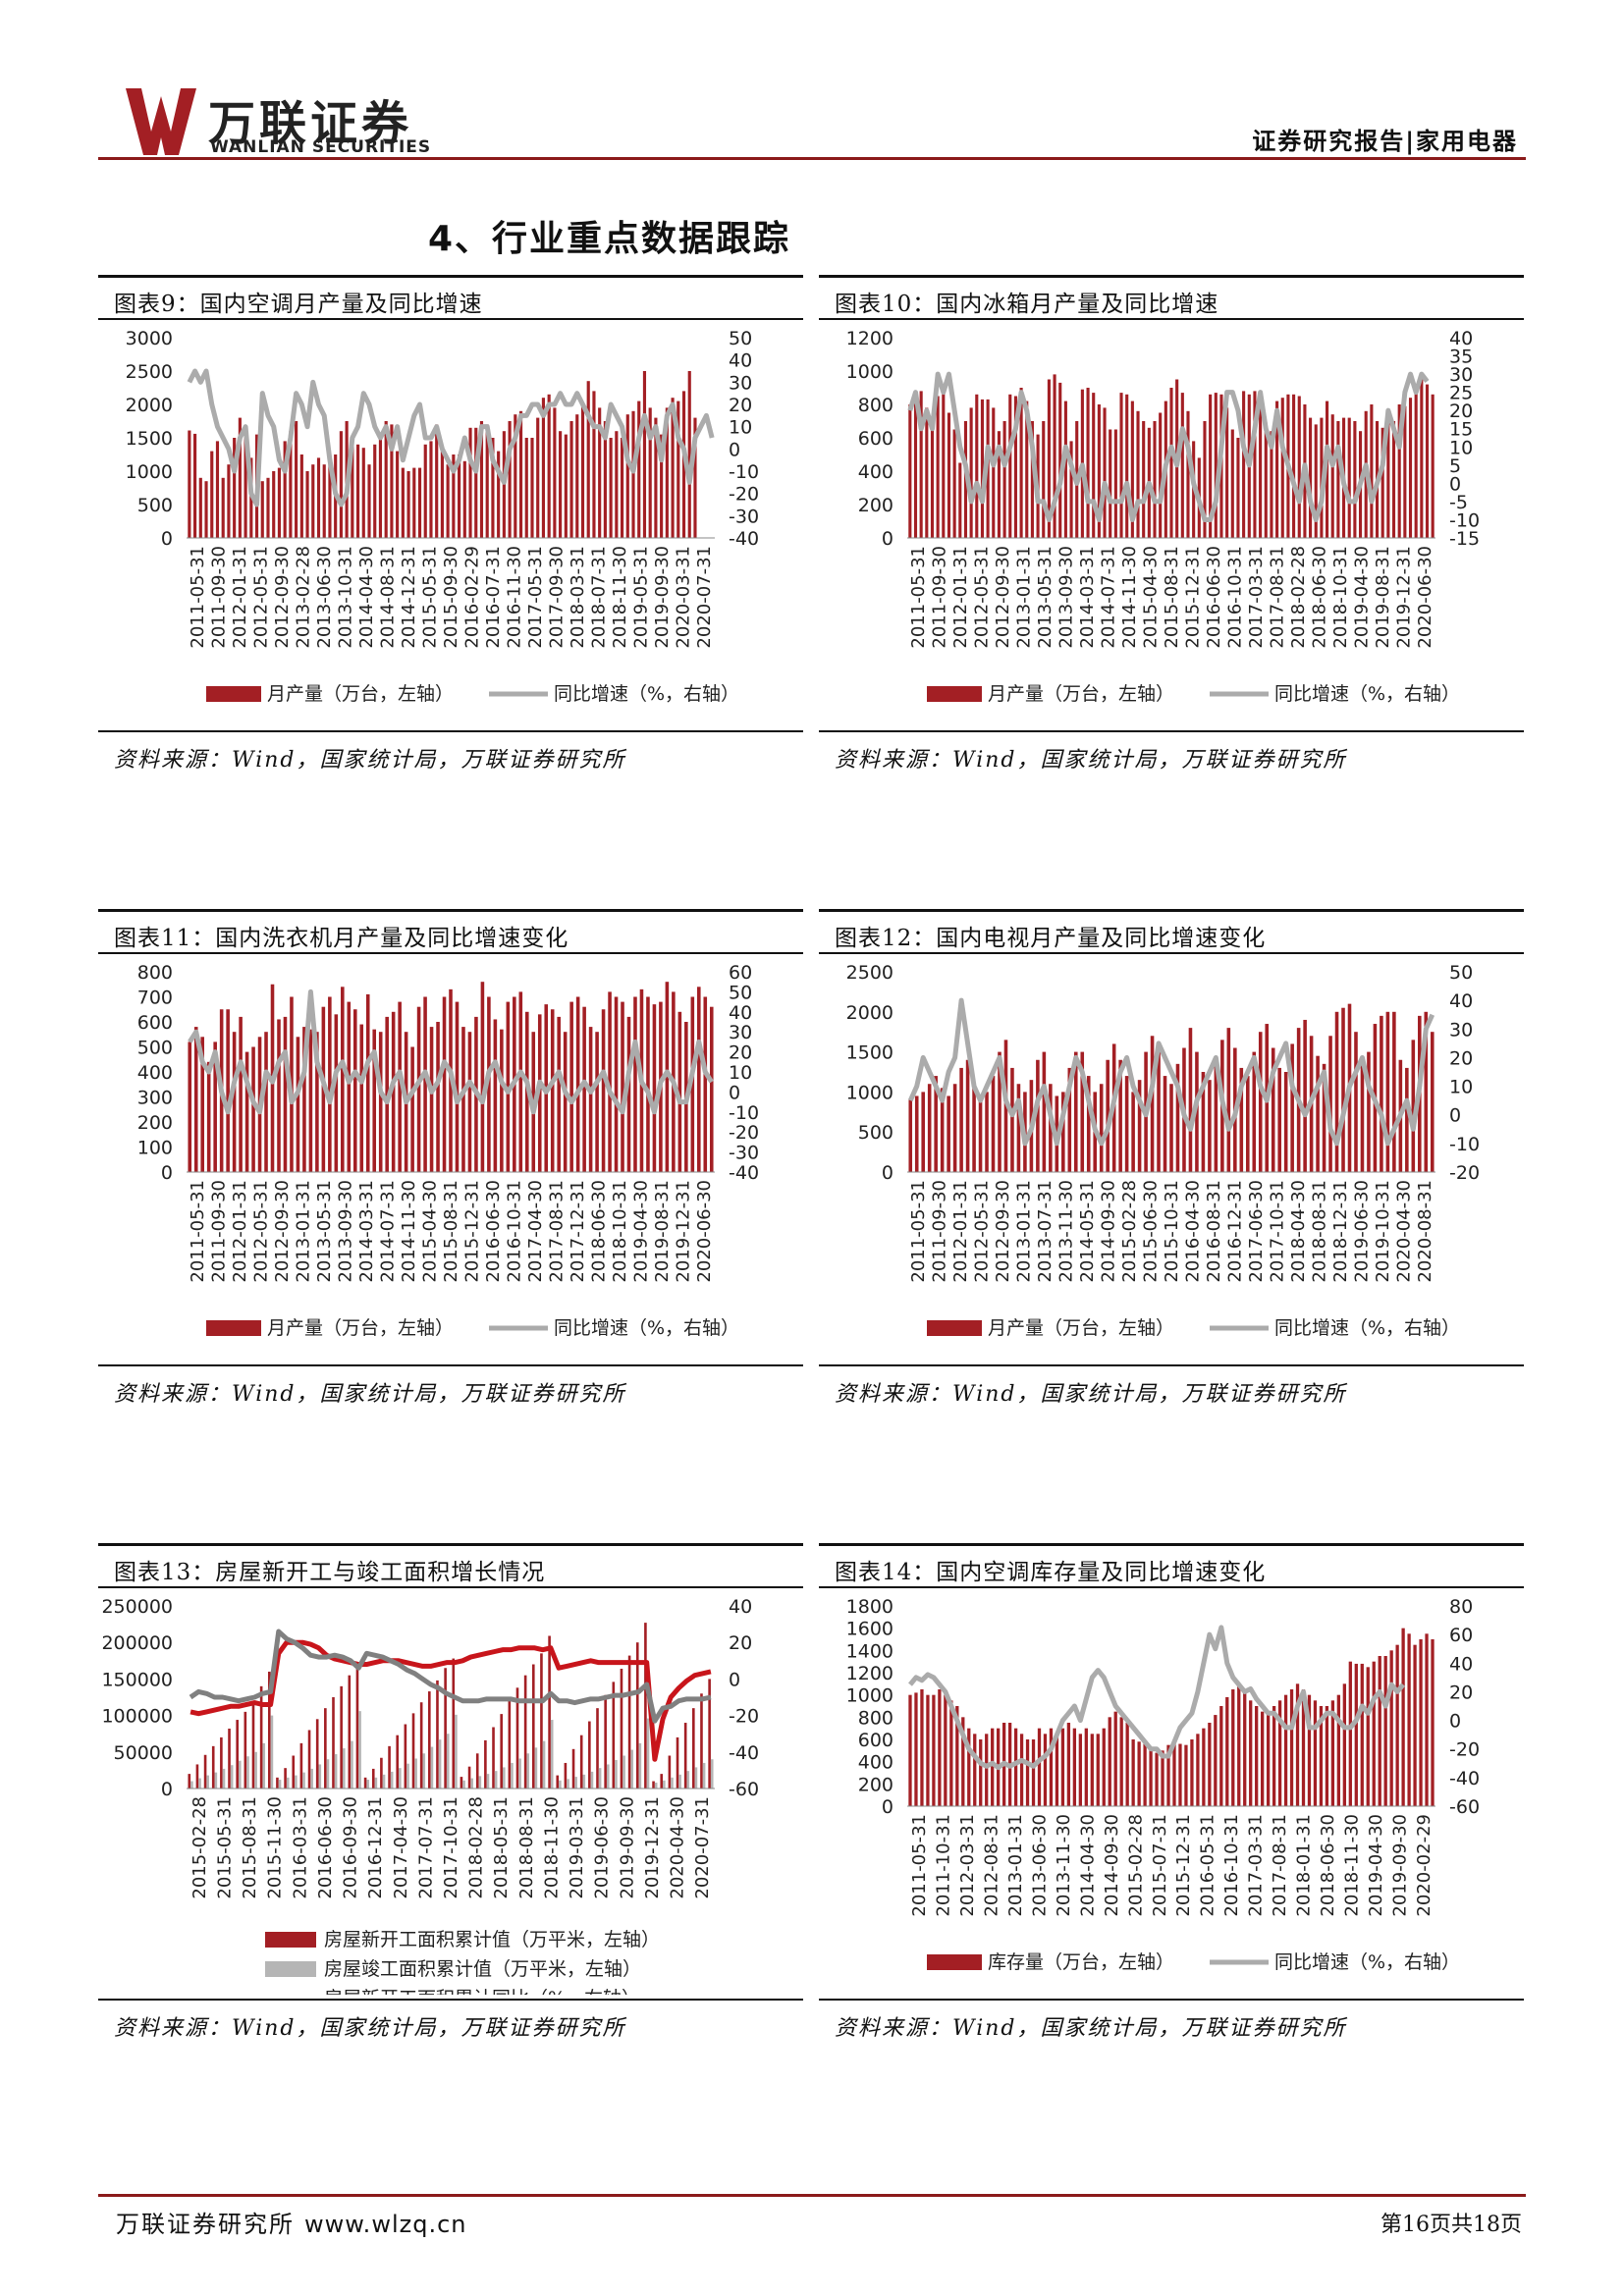 The width and height of the screenshot is (1624, 2296). Describe the element at coordinates (875, 1784) in the screenshot. I see `y-left-tick-label: 200` at that location.